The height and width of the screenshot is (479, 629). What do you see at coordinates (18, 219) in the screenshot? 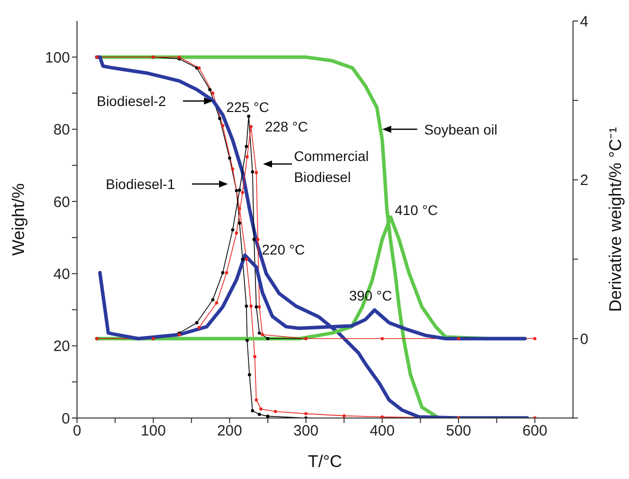
I see `y-axis-title: Weight/%` at bounding box center [18, 219].